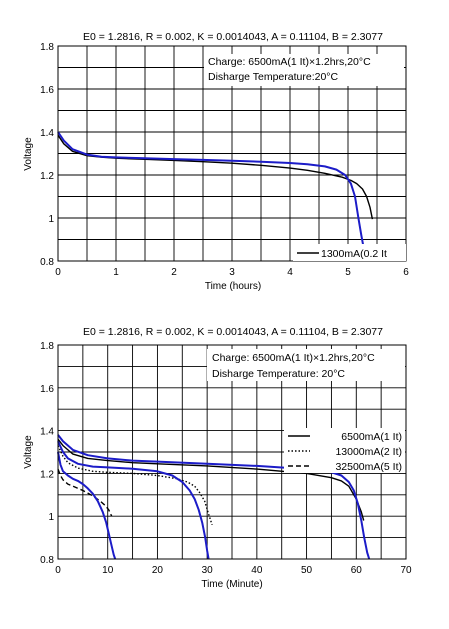 This screenshot has height=629, width=449. What do you see at coordinates (174, 272) in the screenshot?
I see `x-tick-label: 2` at bounding box center [174, 272].